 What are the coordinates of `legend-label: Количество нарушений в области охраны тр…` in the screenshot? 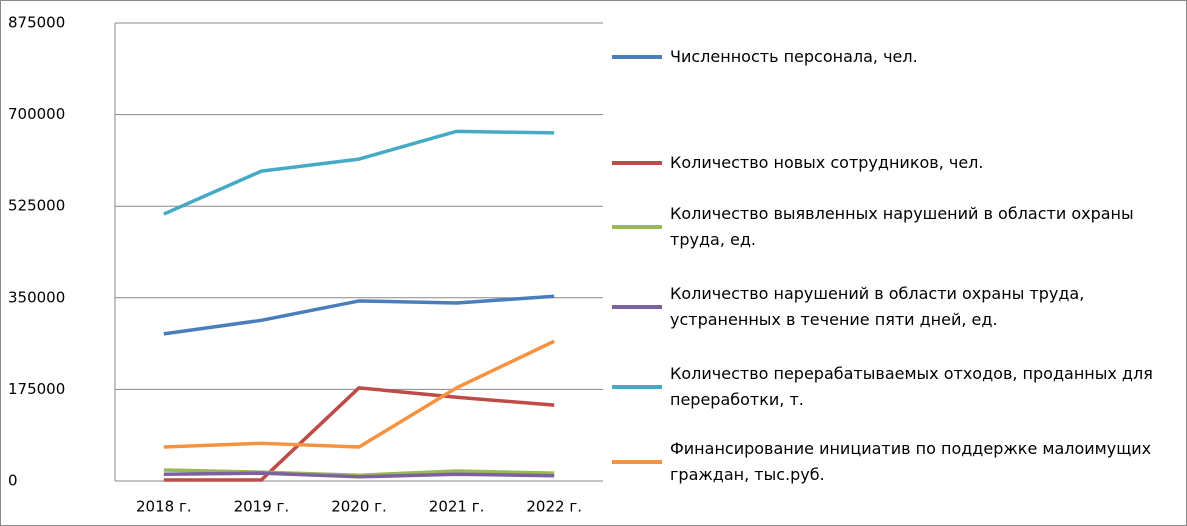 It's located at (877, 306).